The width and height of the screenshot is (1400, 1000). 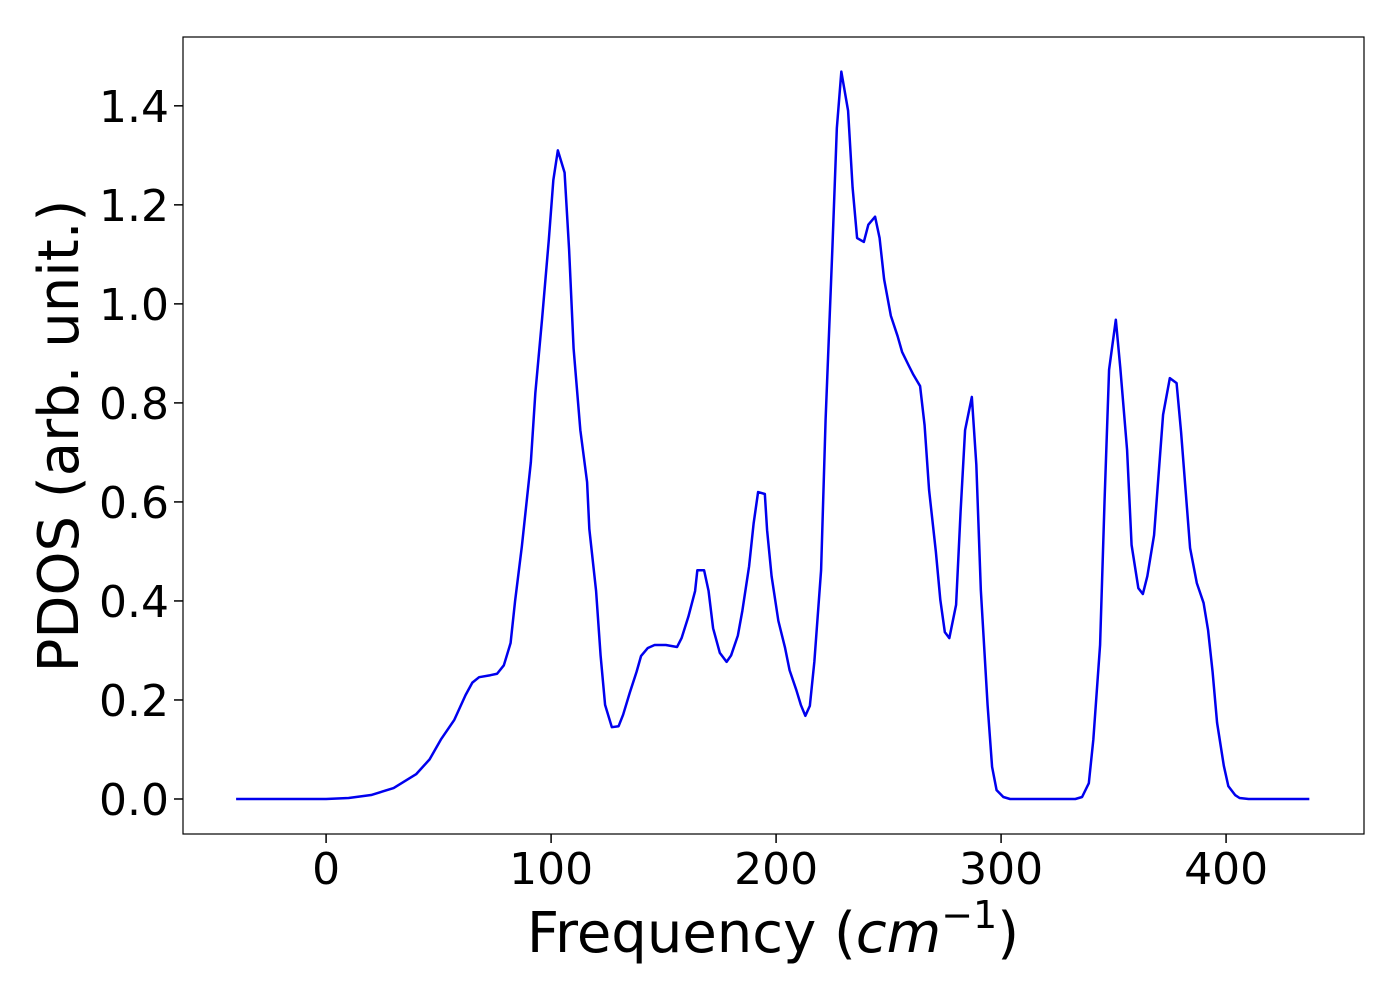 I want to click on y-tick-label: 1.2, so click(x=134, y=206).